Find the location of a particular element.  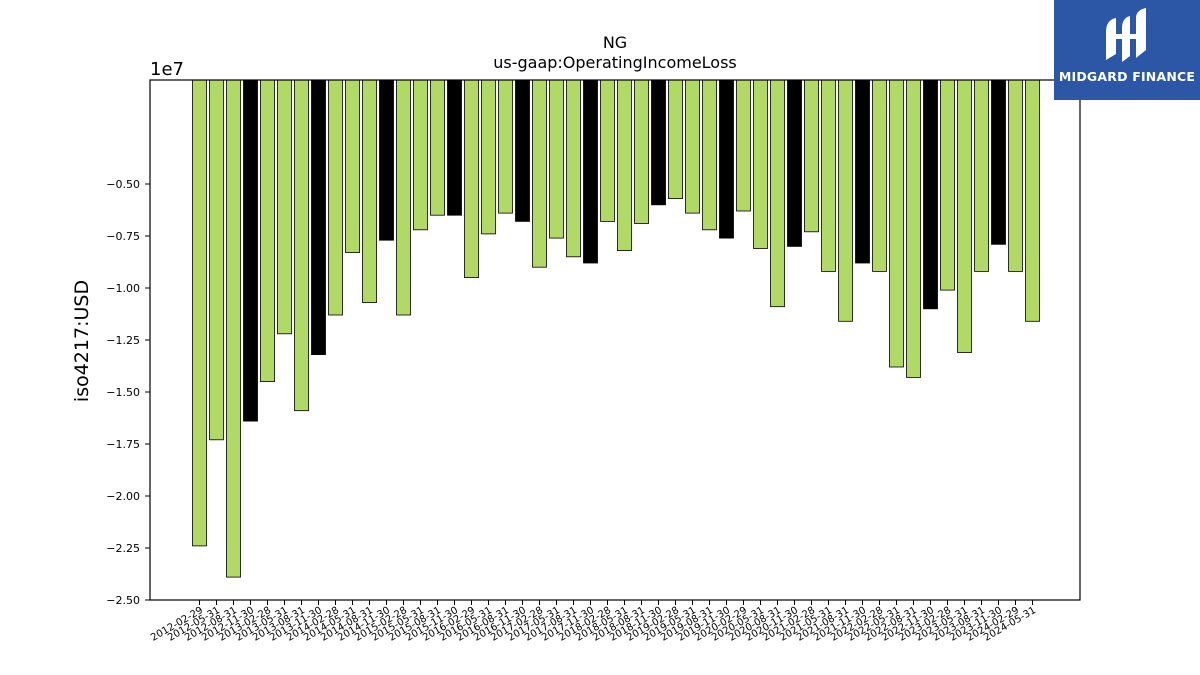

brand-name: MIDGARD FINANCE is located at coordinates (1127, 76).